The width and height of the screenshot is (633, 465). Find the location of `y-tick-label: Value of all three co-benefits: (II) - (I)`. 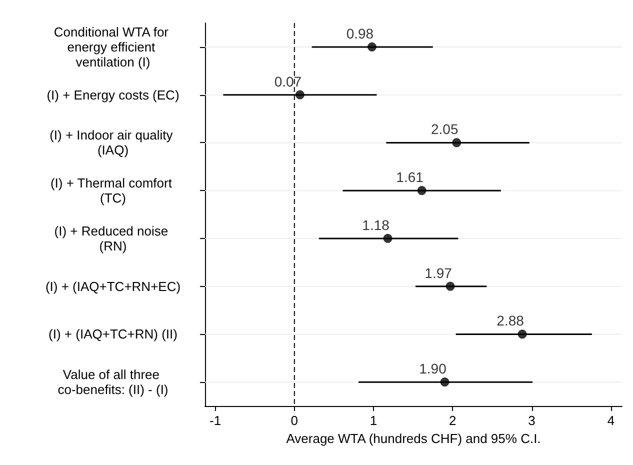

y-tick-label: Value of all three co-benefits: (II) - (I) is located at coordinates (113, 382).